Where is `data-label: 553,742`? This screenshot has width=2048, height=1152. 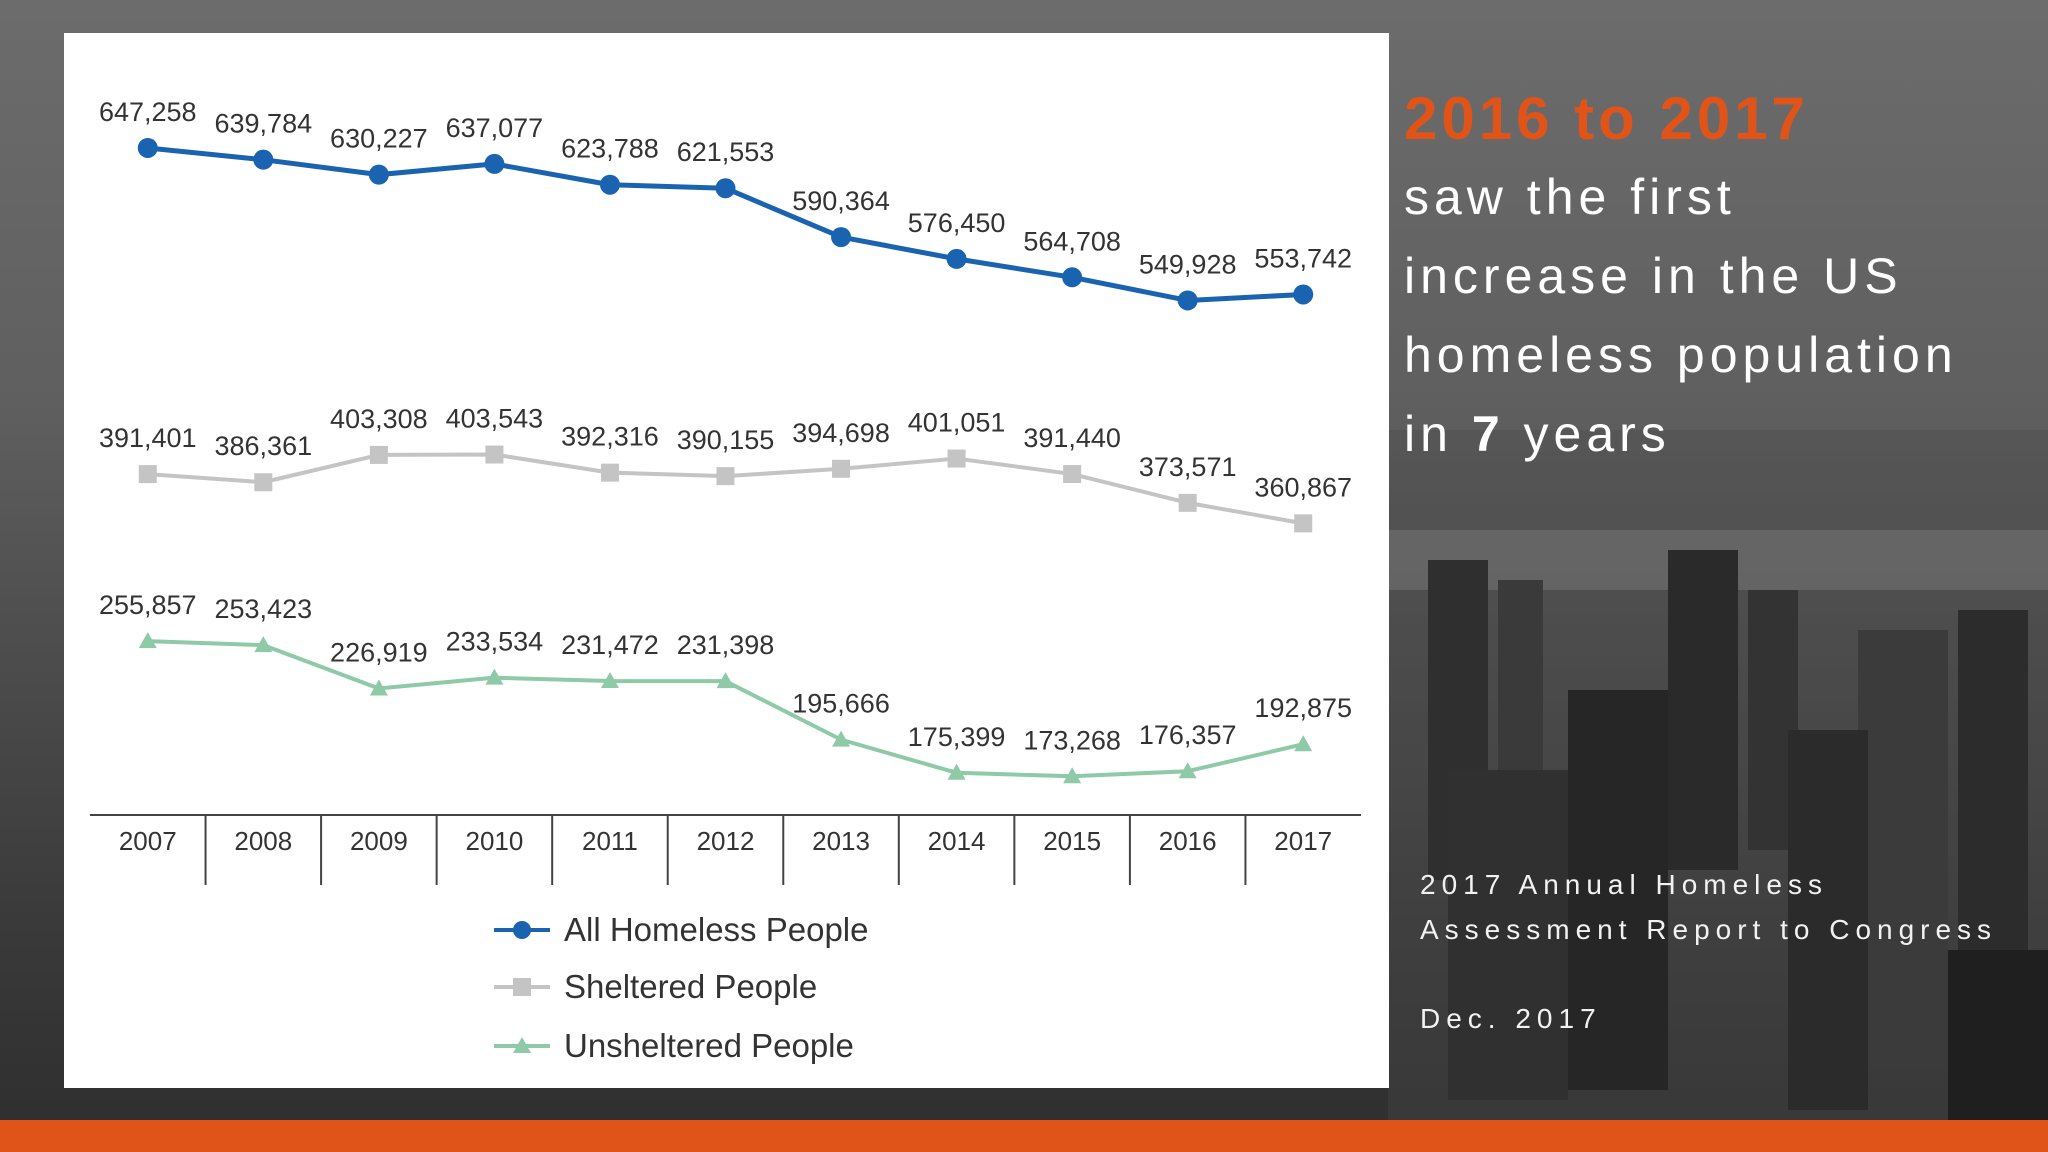 data-label: 553,742 is located at coordinates (1303, 258).